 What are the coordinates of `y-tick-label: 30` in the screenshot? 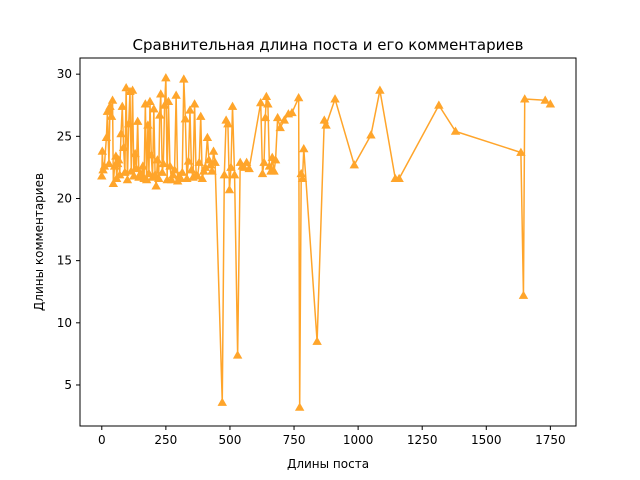 It's located at (64, 74).